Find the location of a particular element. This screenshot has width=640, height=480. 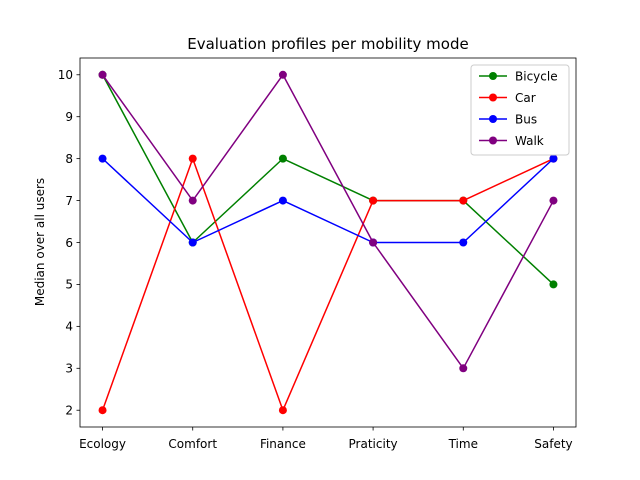

legend-marker-bus is located at coordinates (493, 119).